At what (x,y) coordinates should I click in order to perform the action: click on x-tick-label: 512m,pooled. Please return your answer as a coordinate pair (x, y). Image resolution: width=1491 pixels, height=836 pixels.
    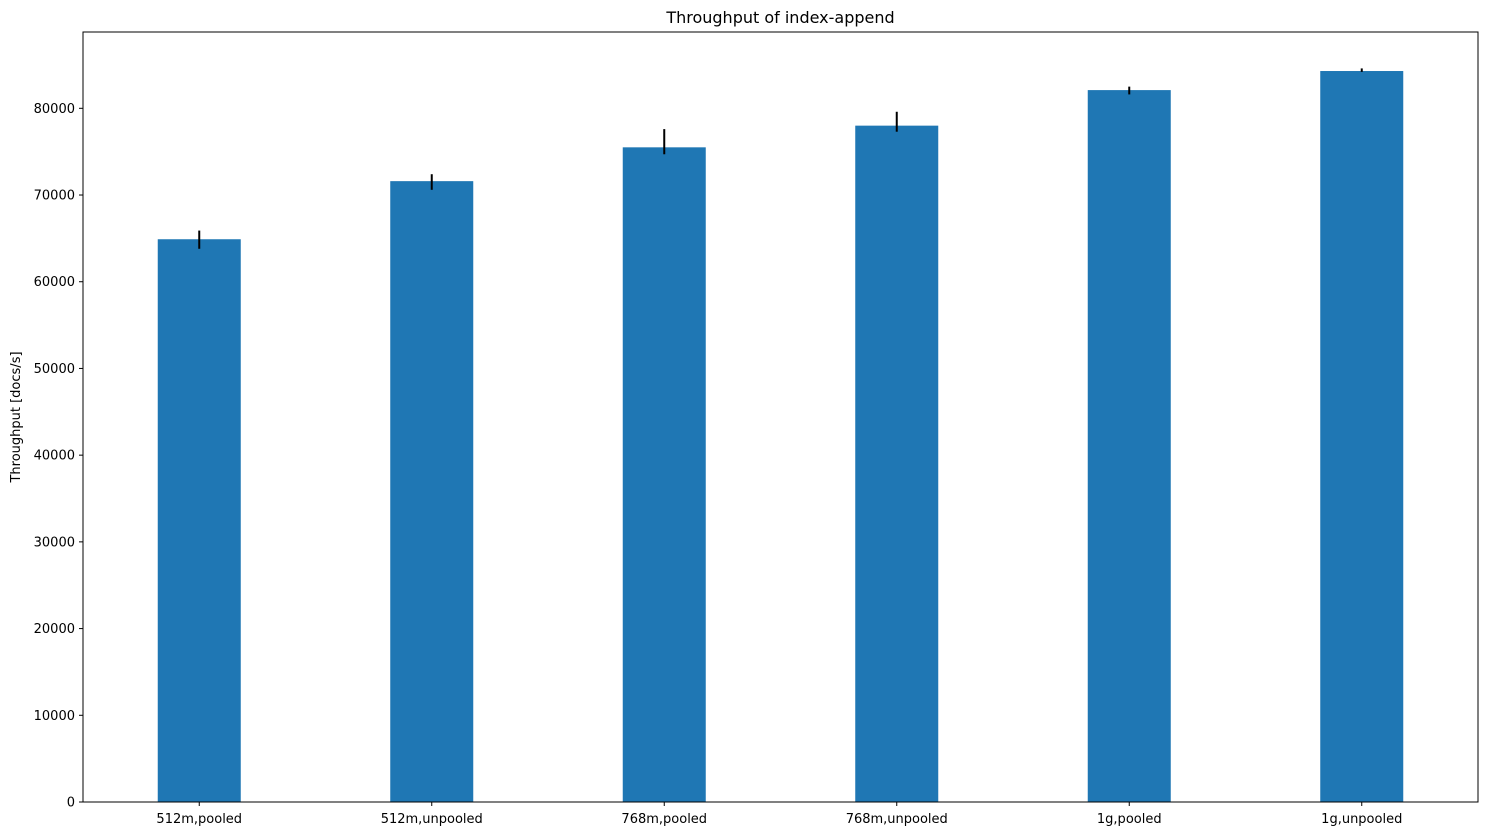
    Looking at the image, I should click on (199, 819).